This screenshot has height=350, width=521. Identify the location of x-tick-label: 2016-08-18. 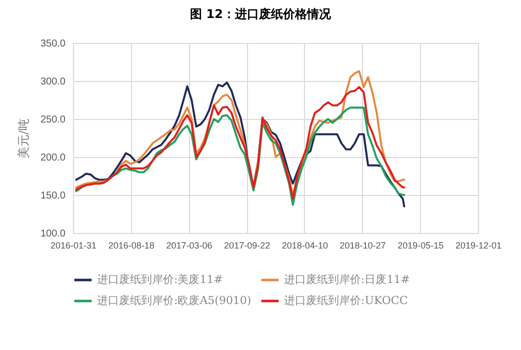
(131, 245).